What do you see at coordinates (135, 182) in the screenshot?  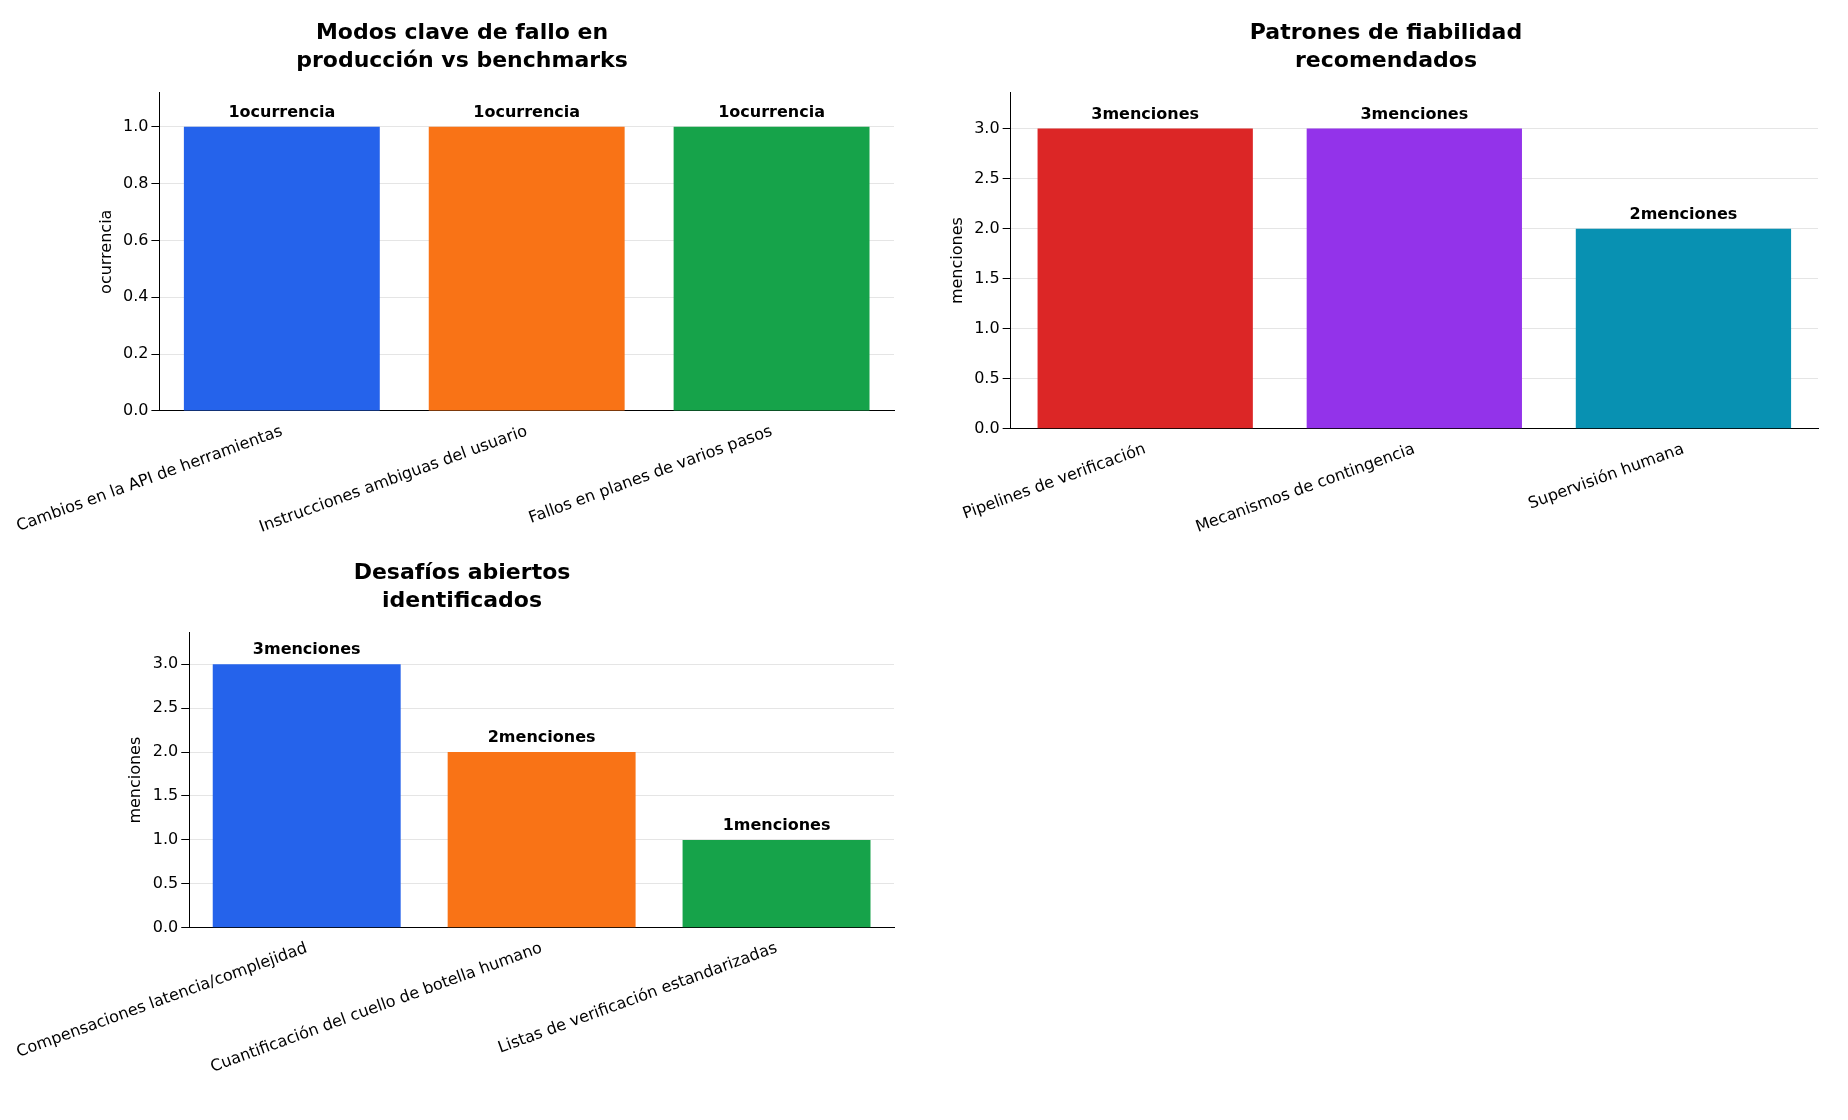 I see `y-tick-label: 0.8` at bounding box center [135, 182].